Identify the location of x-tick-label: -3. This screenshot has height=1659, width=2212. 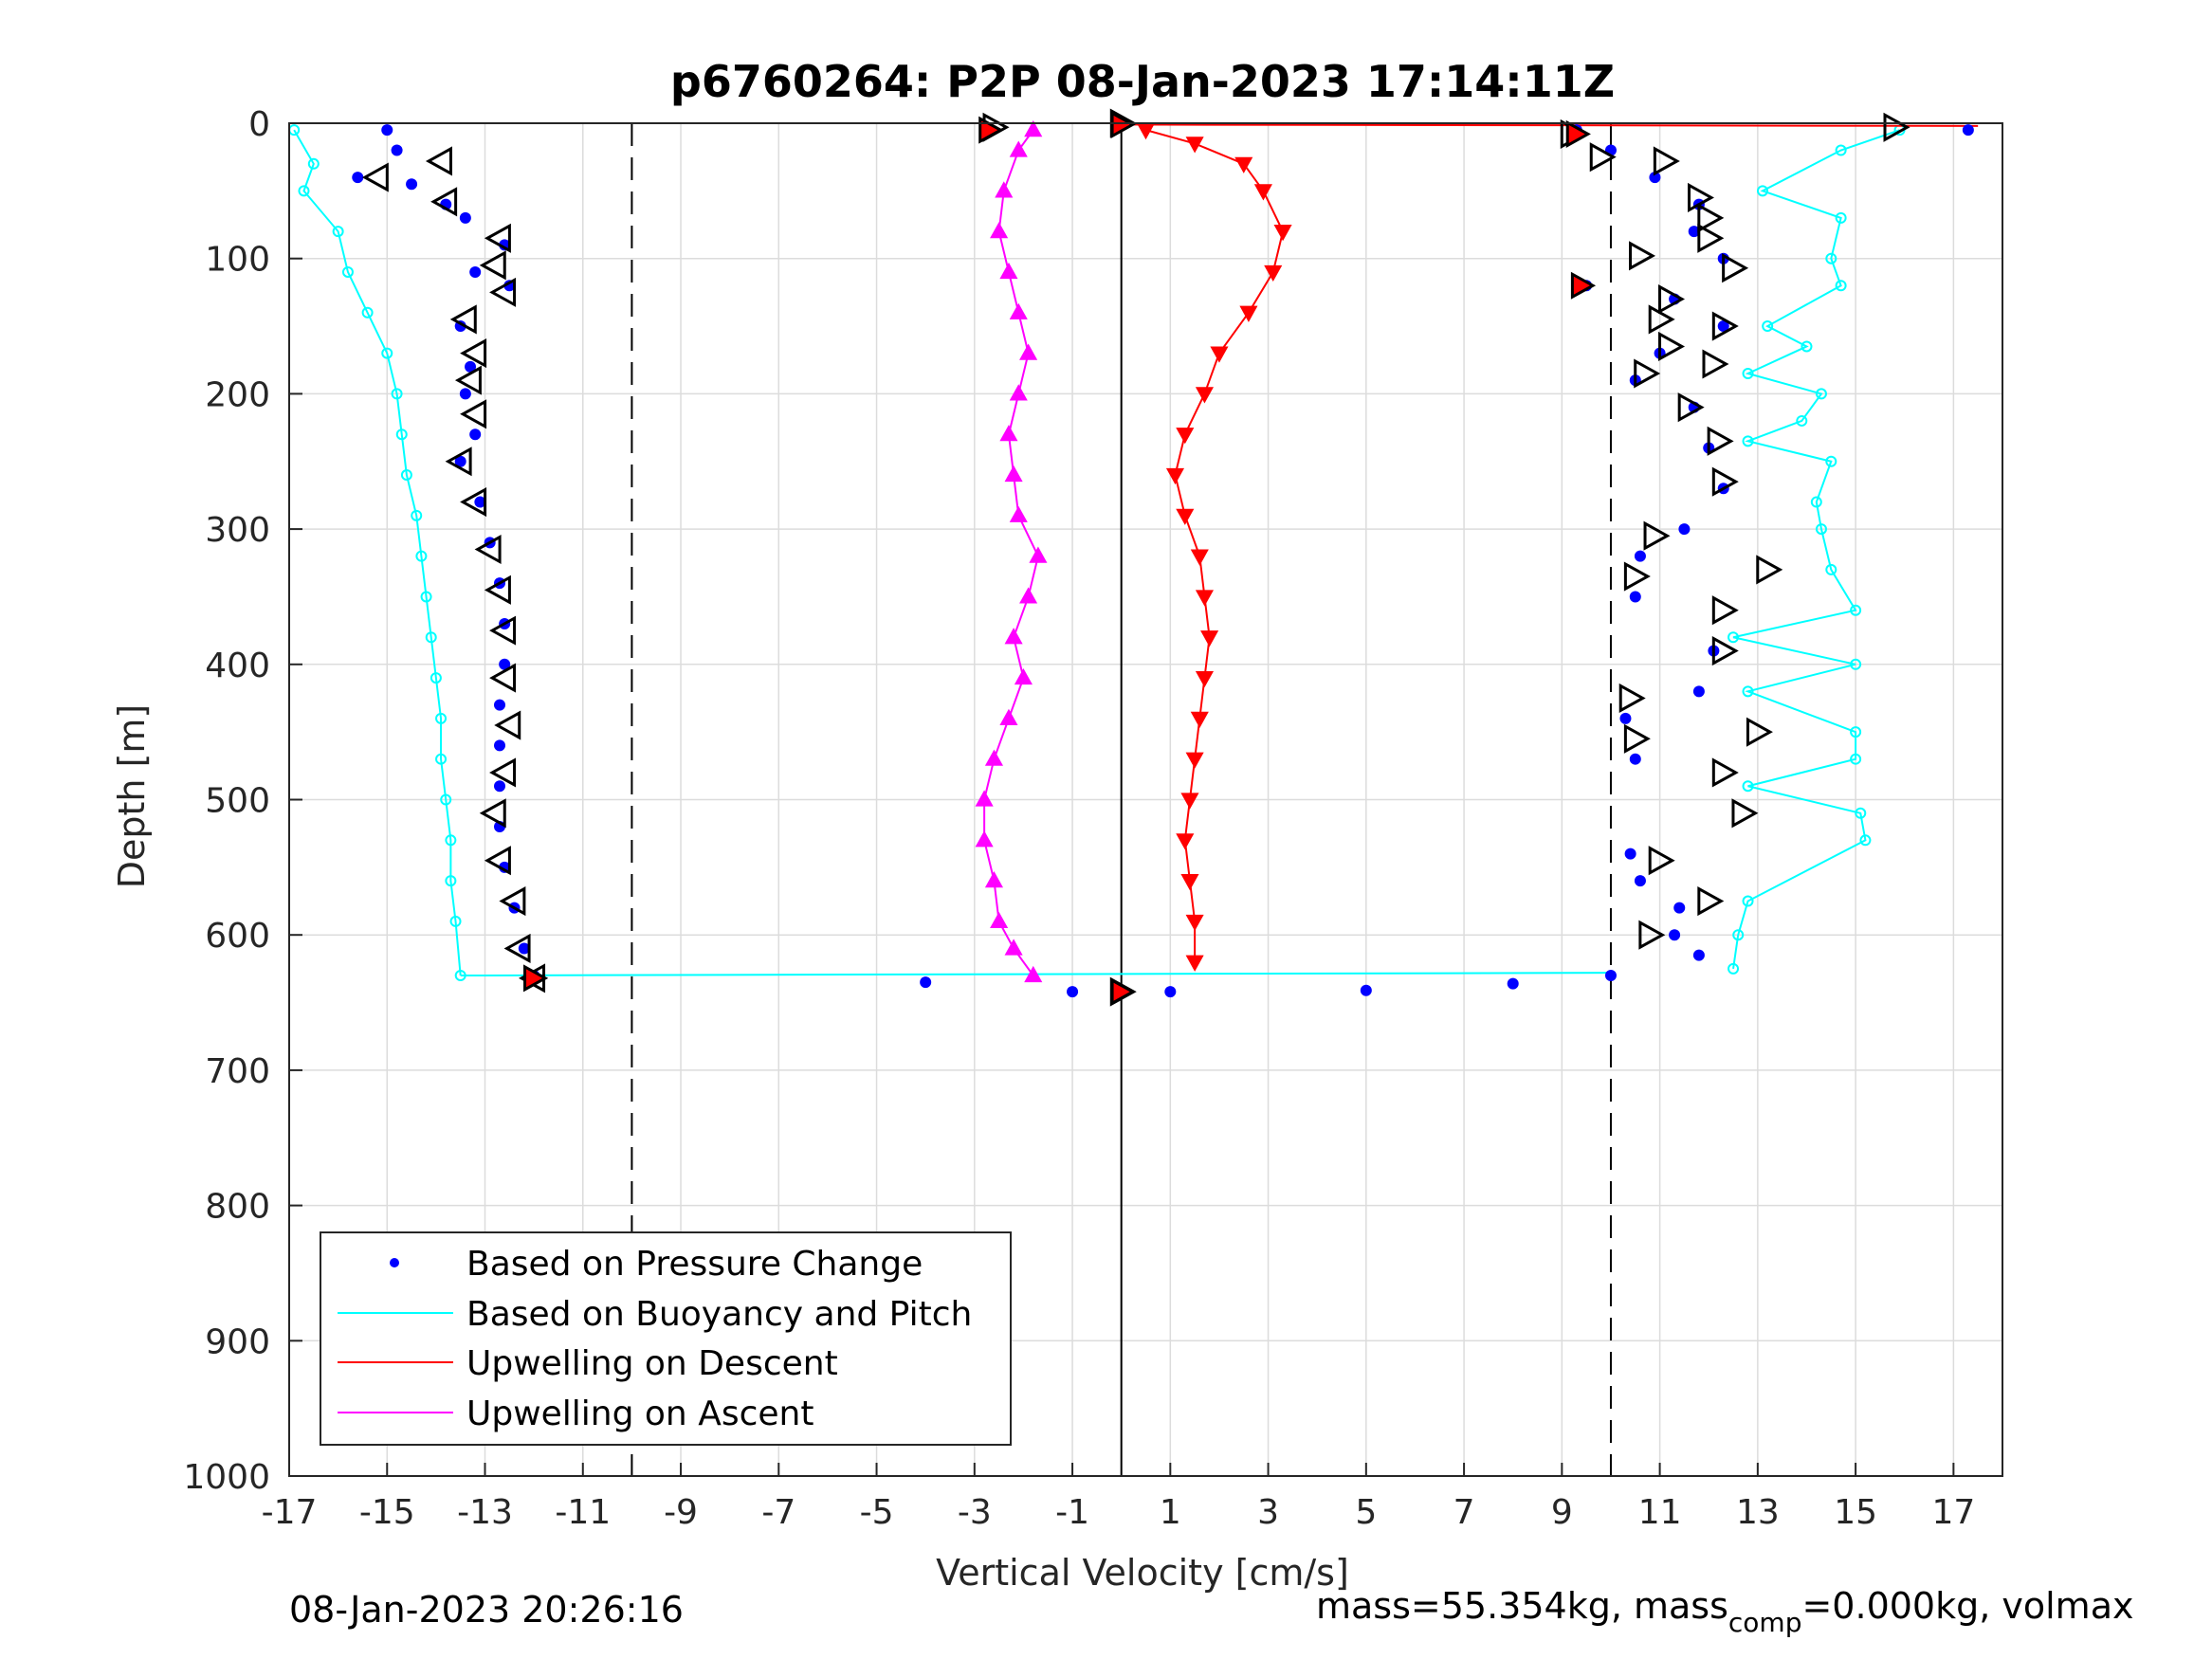
(975, 1512).